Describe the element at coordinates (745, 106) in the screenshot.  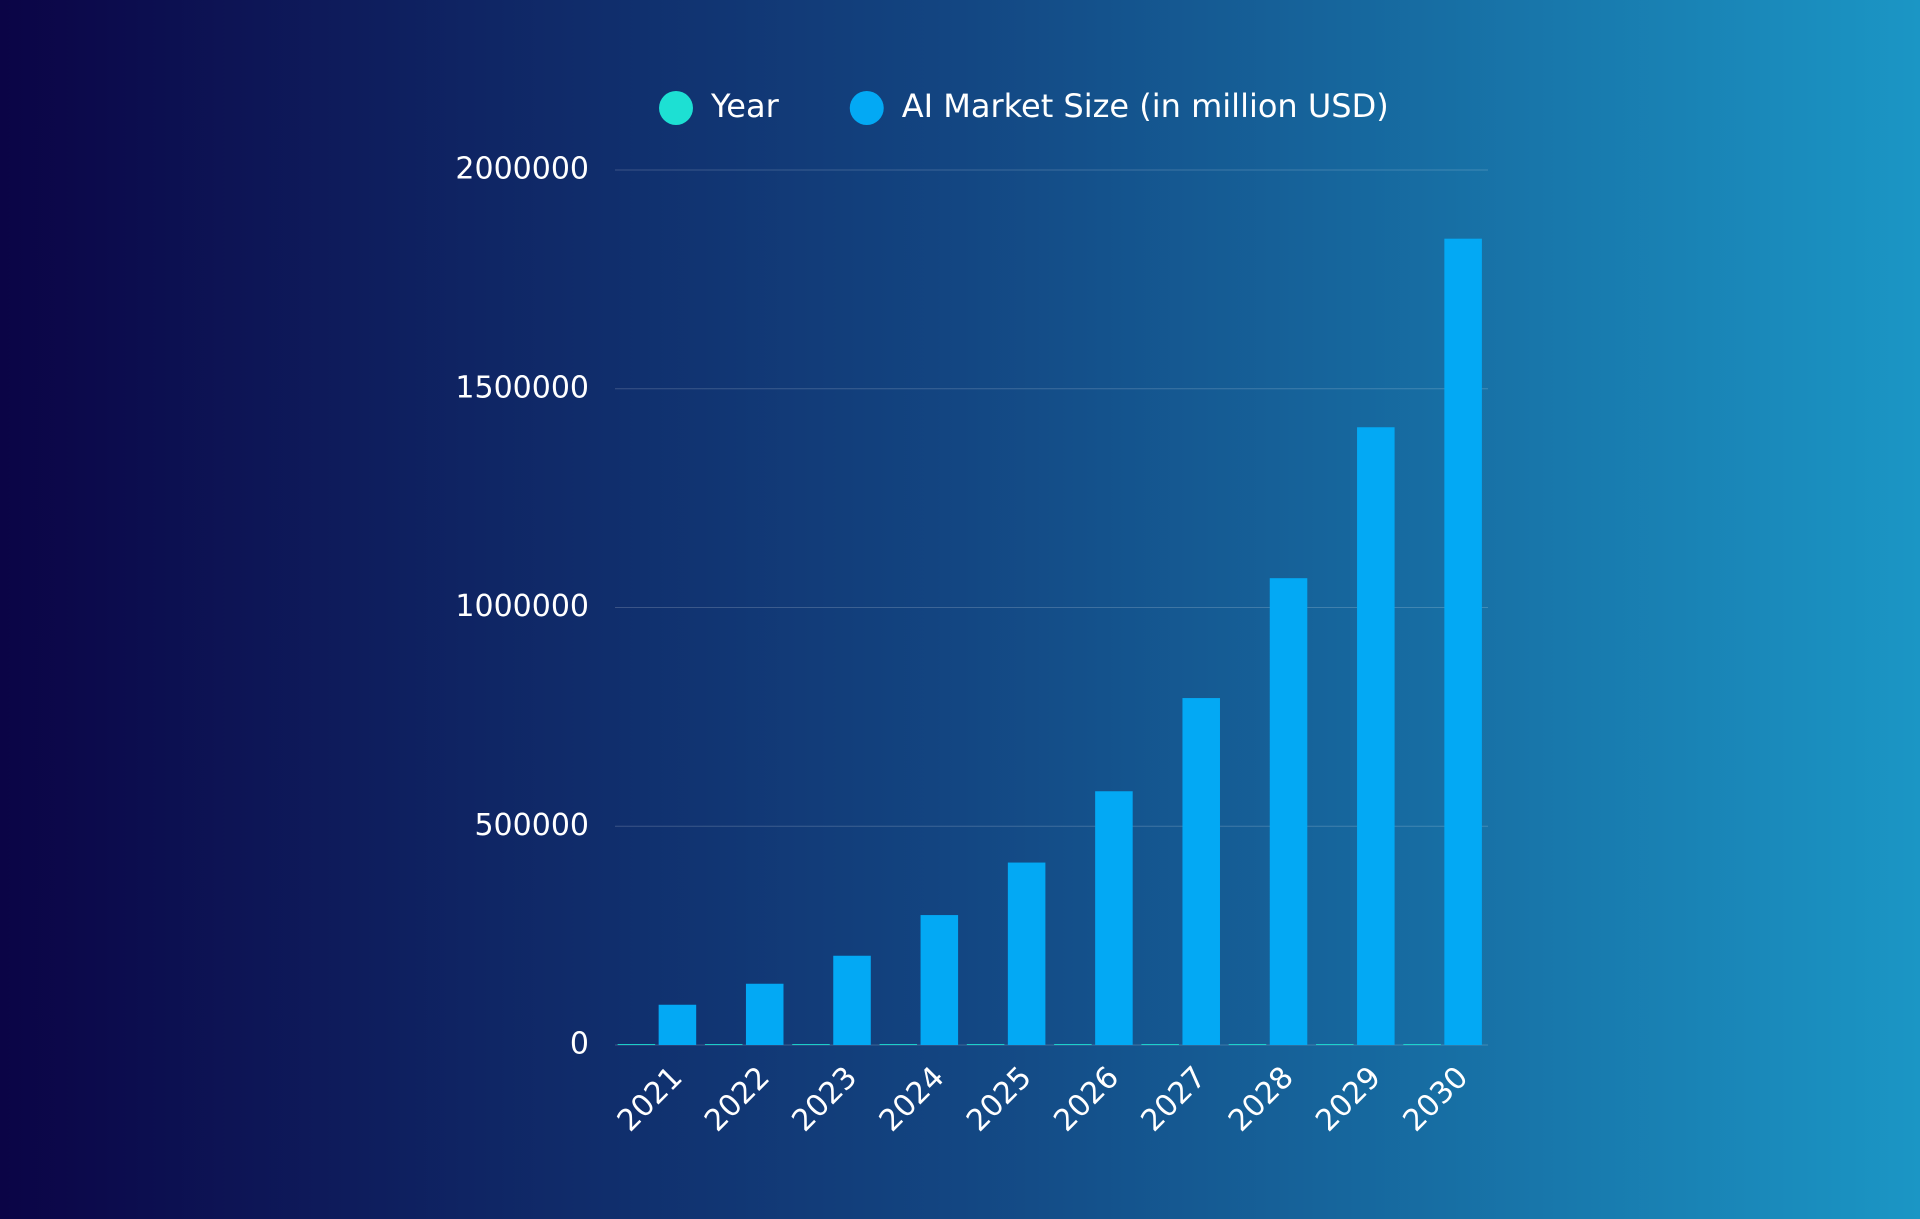
I see `legend-label: Year` at that location.